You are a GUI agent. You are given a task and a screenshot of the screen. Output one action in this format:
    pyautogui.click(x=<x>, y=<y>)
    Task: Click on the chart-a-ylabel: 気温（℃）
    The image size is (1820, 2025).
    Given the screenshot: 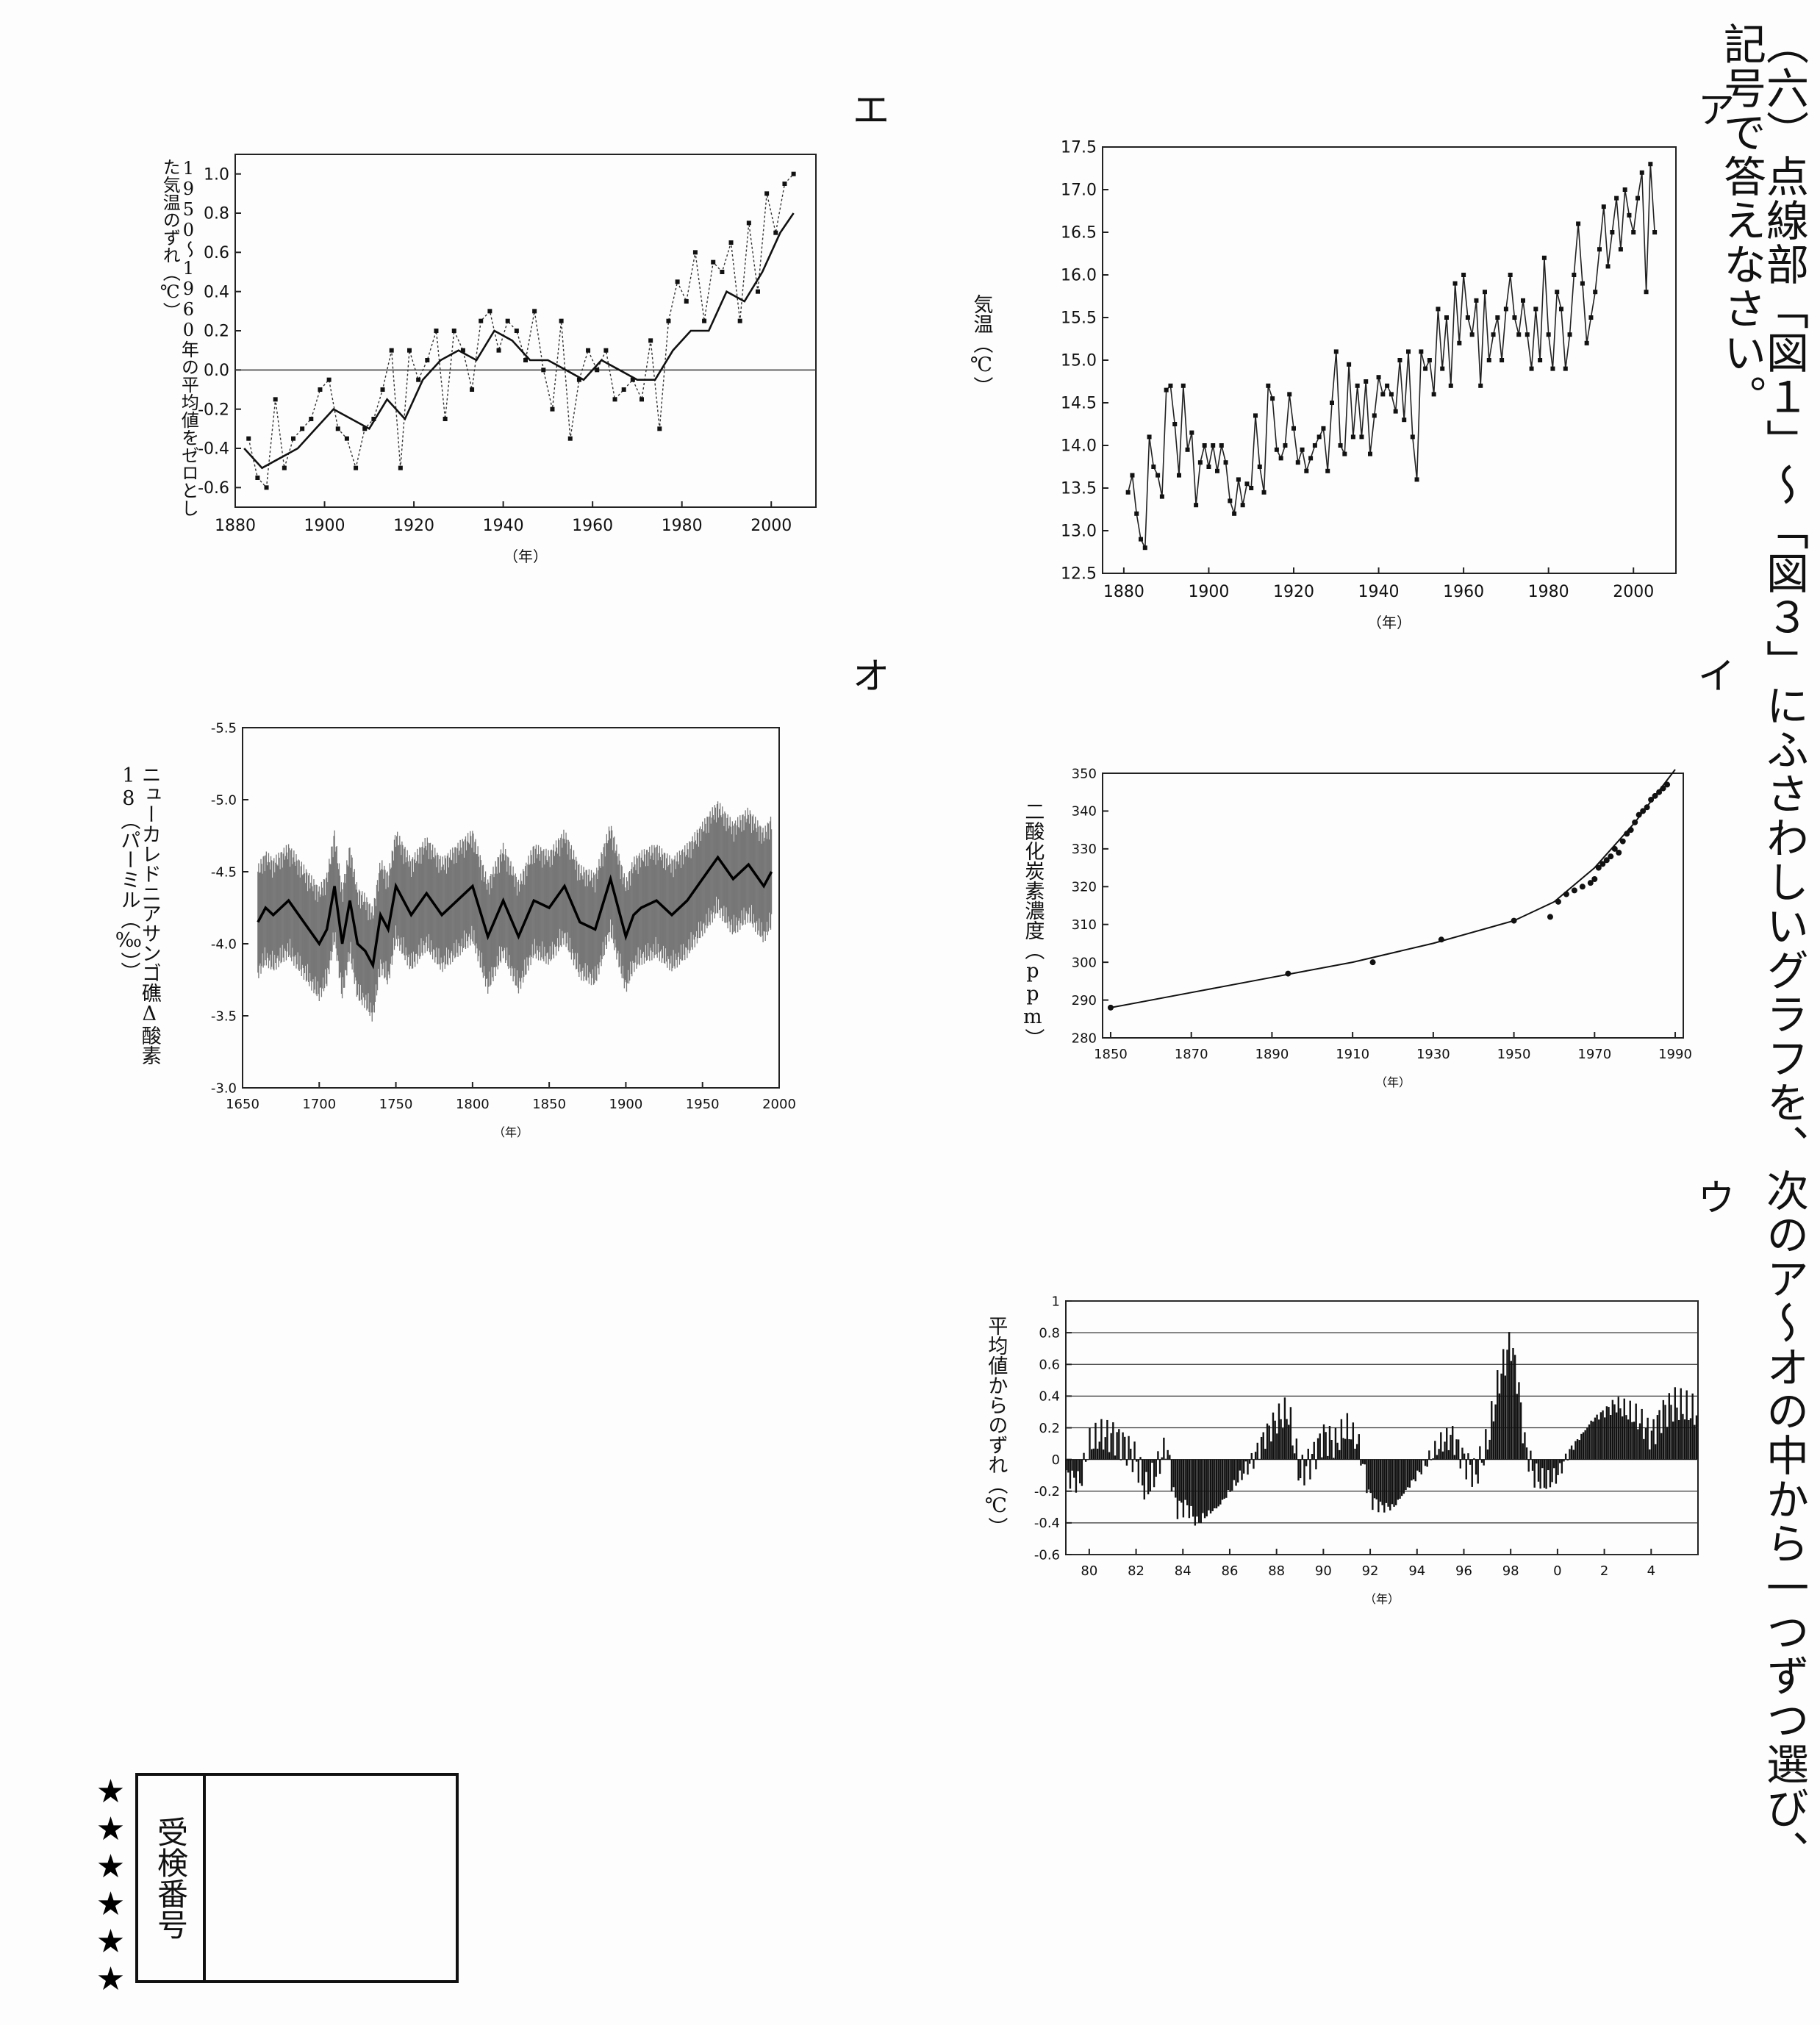 What is the action you would take?
    pyautogui.click(x=982, y=345)
    